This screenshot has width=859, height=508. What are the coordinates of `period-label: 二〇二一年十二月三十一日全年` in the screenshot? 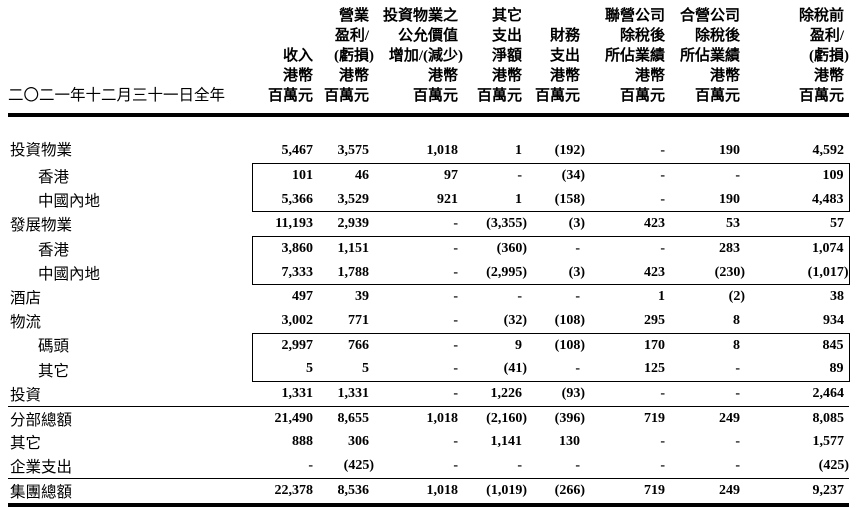 It's located at (130, 59).